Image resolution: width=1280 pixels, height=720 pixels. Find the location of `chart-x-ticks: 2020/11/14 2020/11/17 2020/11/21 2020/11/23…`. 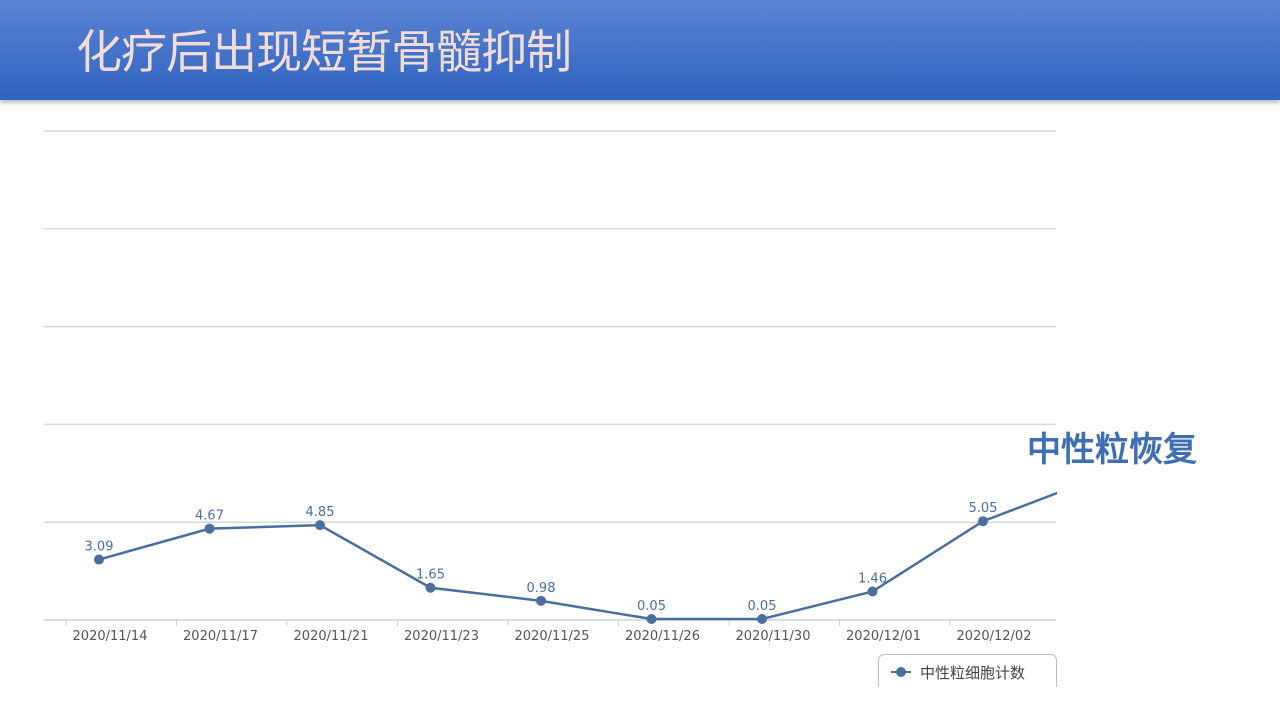

chart-x-ticks: 2020/11/14 2020/11/17 2020/11/21 2020/11/23… is located at coordinates (603, 632).